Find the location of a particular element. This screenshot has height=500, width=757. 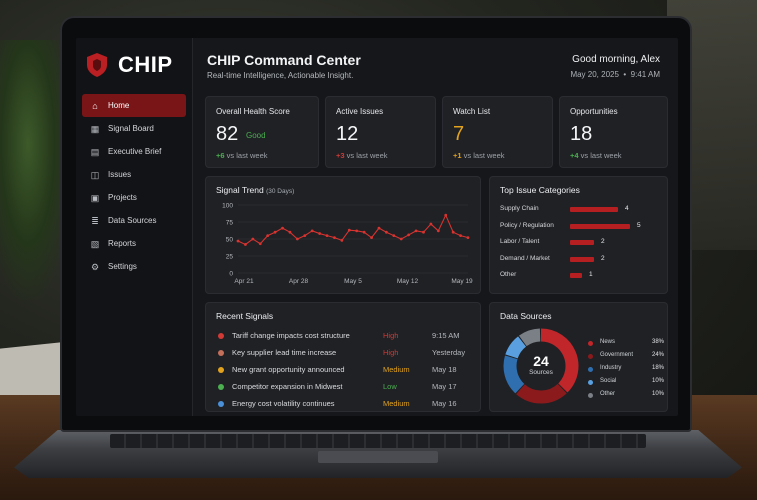

issue-category-label: Supply Chain is located at coordinates (519, 208).